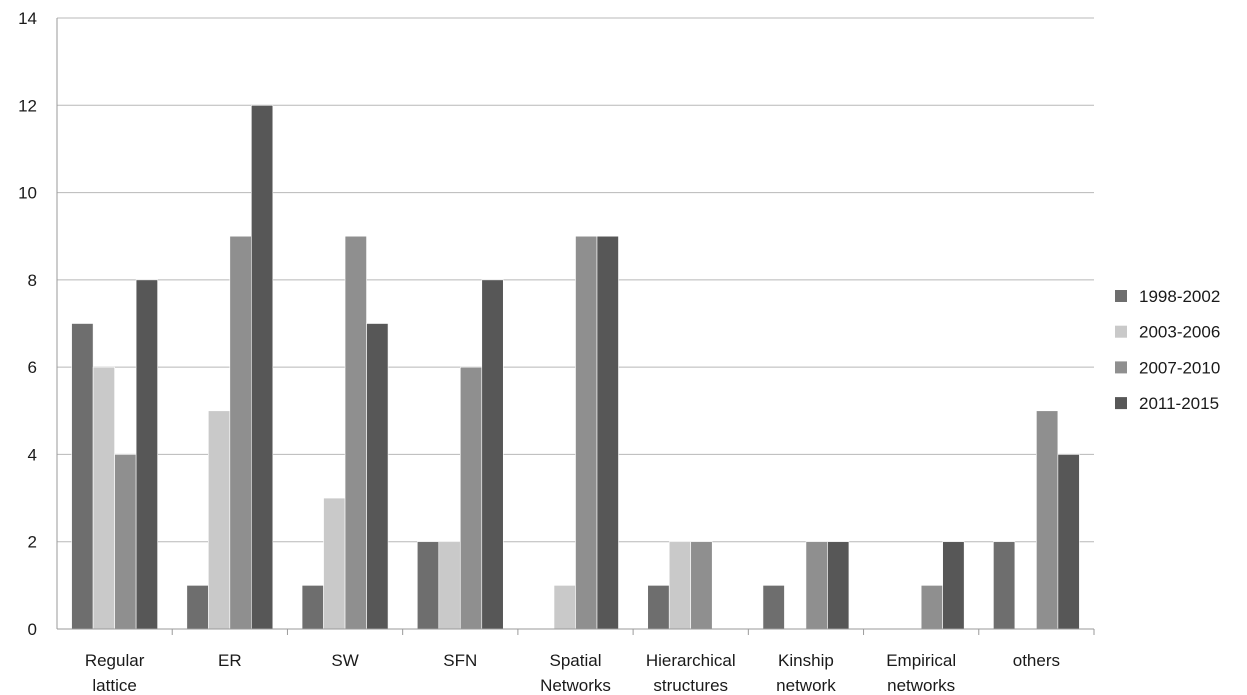  What do you see at coordinates (32, 280) in the screenshot?
I see `y-tick-label: 8` at bounding box center [32, 280].